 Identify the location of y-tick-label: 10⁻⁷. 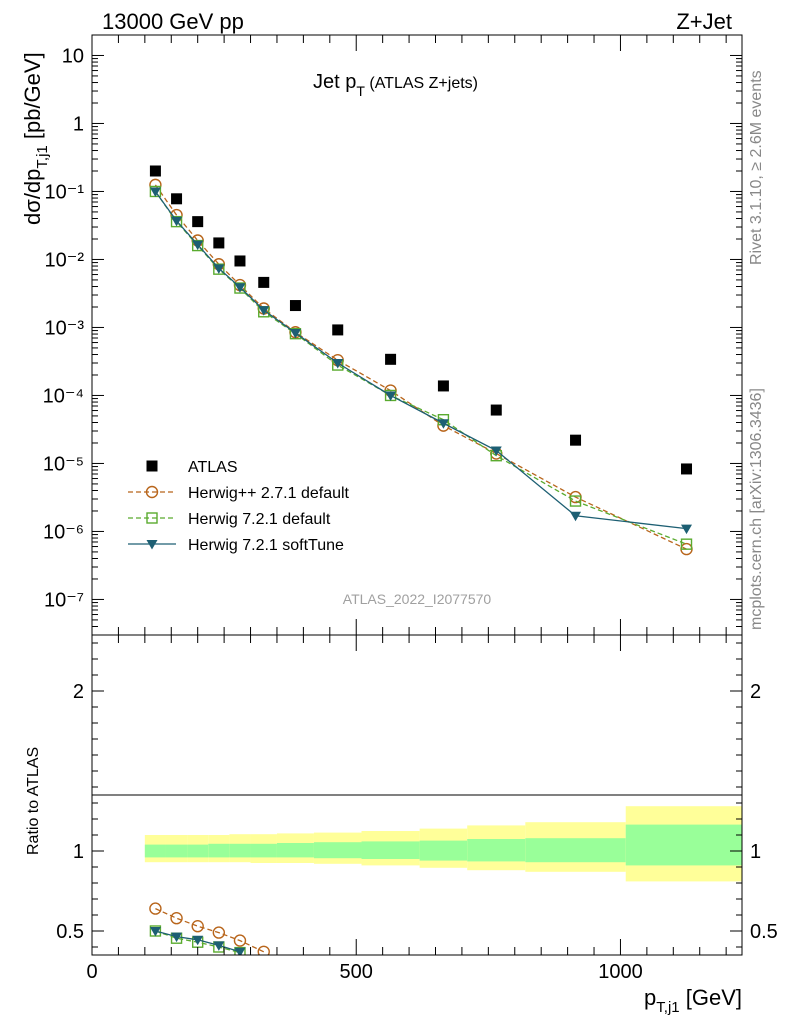
(64, 600).